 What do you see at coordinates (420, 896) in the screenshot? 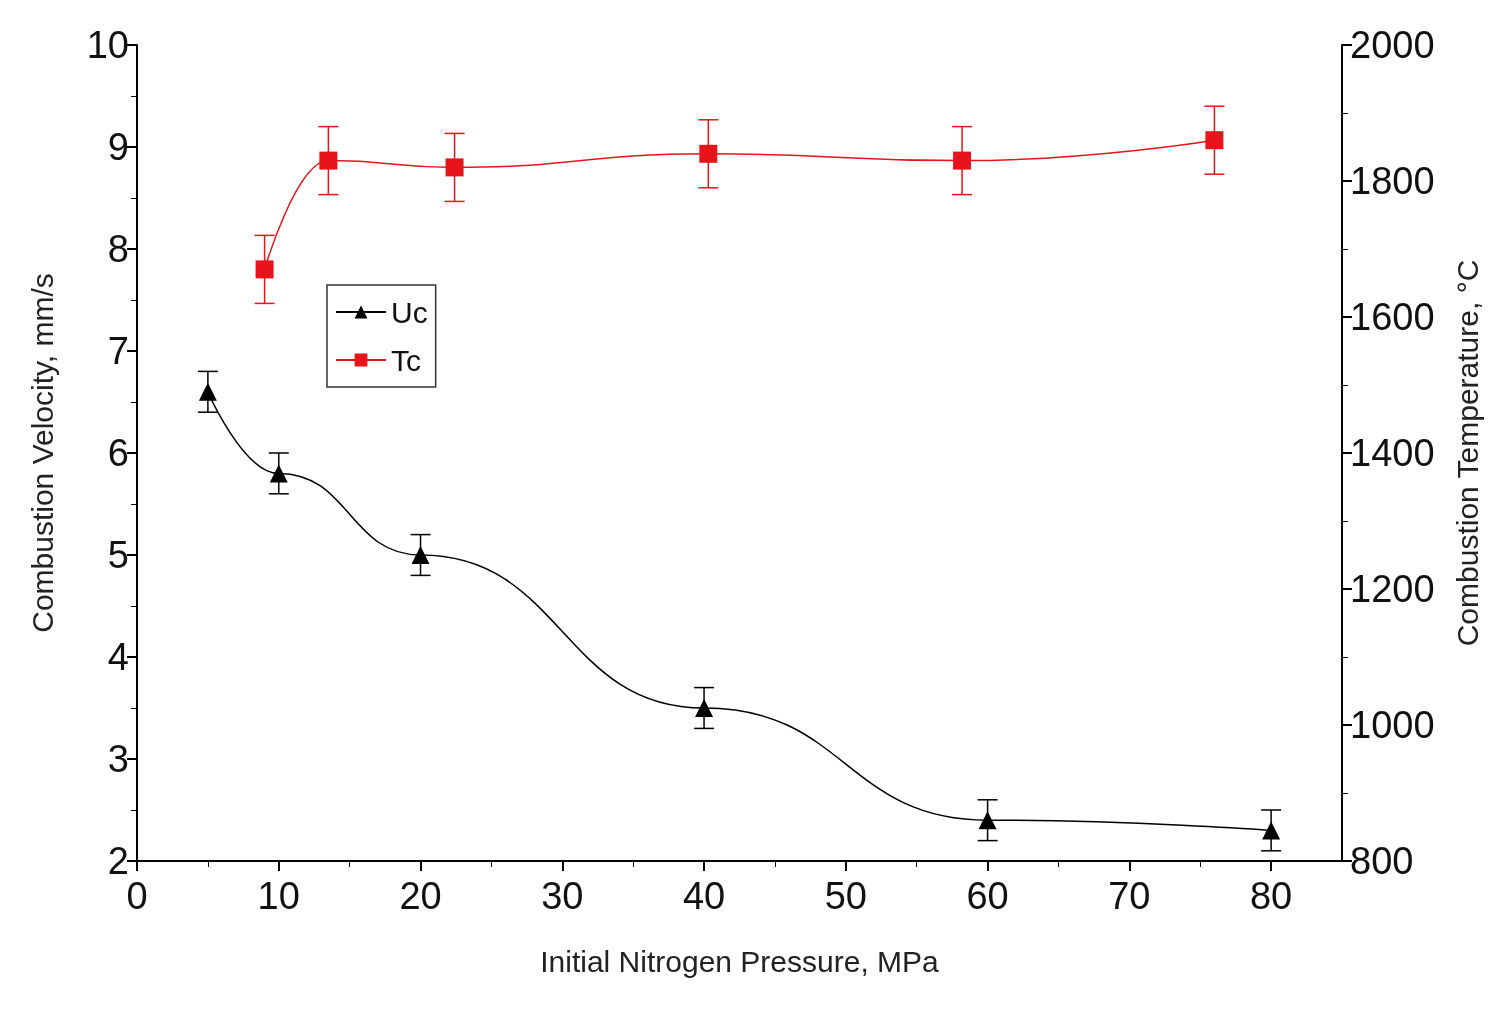
I see `x-tick-label: 20` at bounding box center [420, 896].